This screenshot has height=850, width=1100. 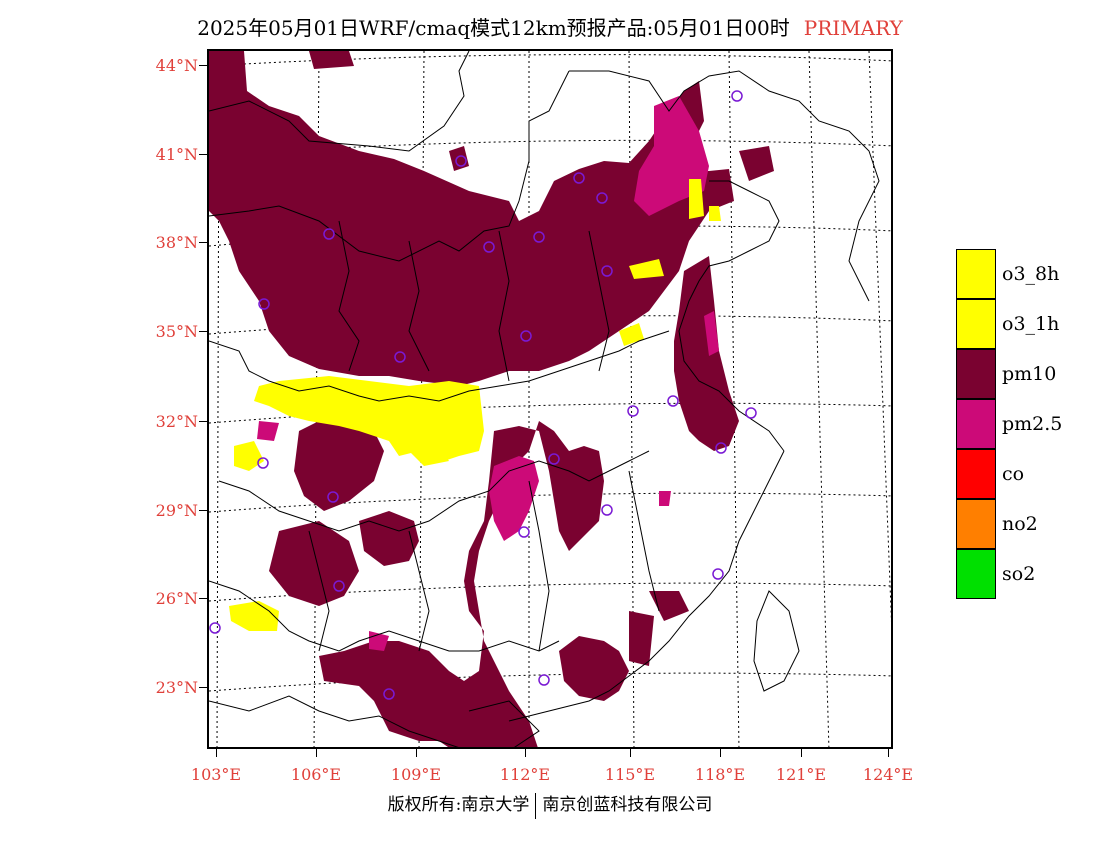 What do you see at coordinates (853, 28) in the screenshot?
I see `primary-tag: PRIMARY` at bounding box center [853, 28].